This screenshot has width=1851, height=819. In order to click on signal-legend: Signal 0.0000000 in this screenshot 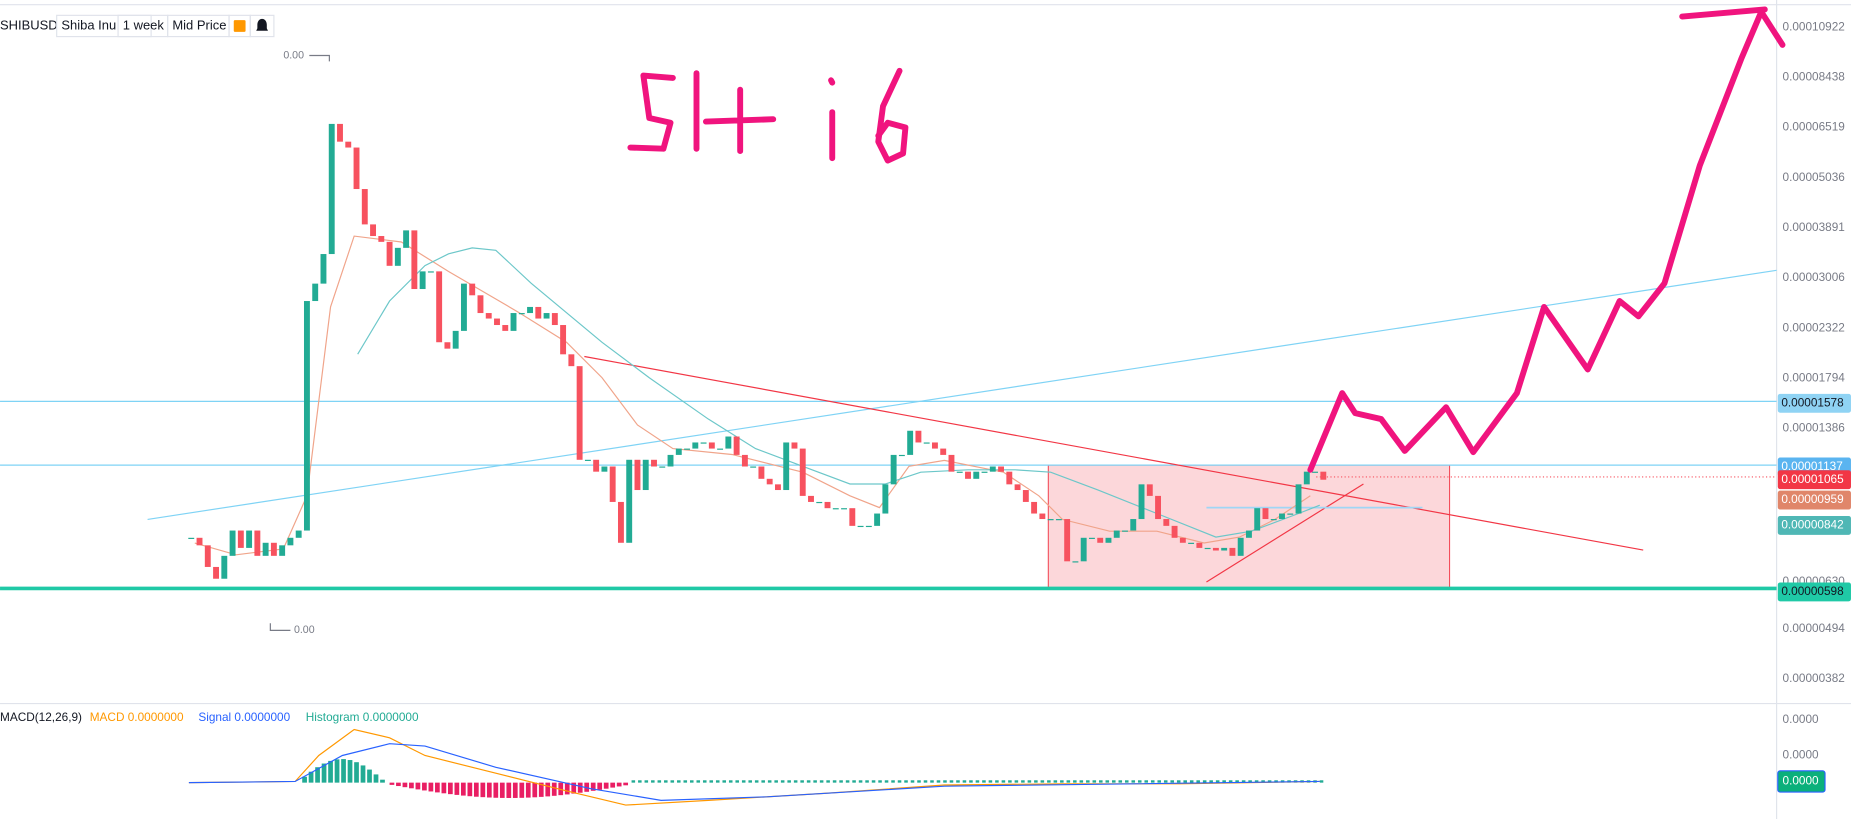, I will do `click(244, 717)`.